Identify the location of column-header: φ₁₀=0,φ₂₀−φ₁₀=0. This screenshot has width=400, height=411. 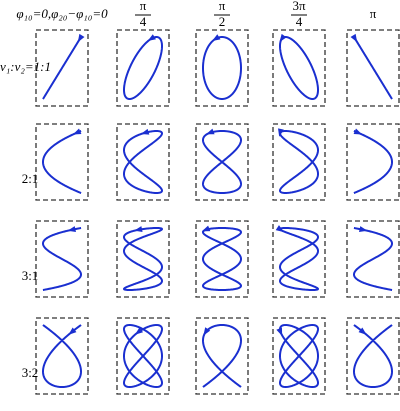
(62, 13).